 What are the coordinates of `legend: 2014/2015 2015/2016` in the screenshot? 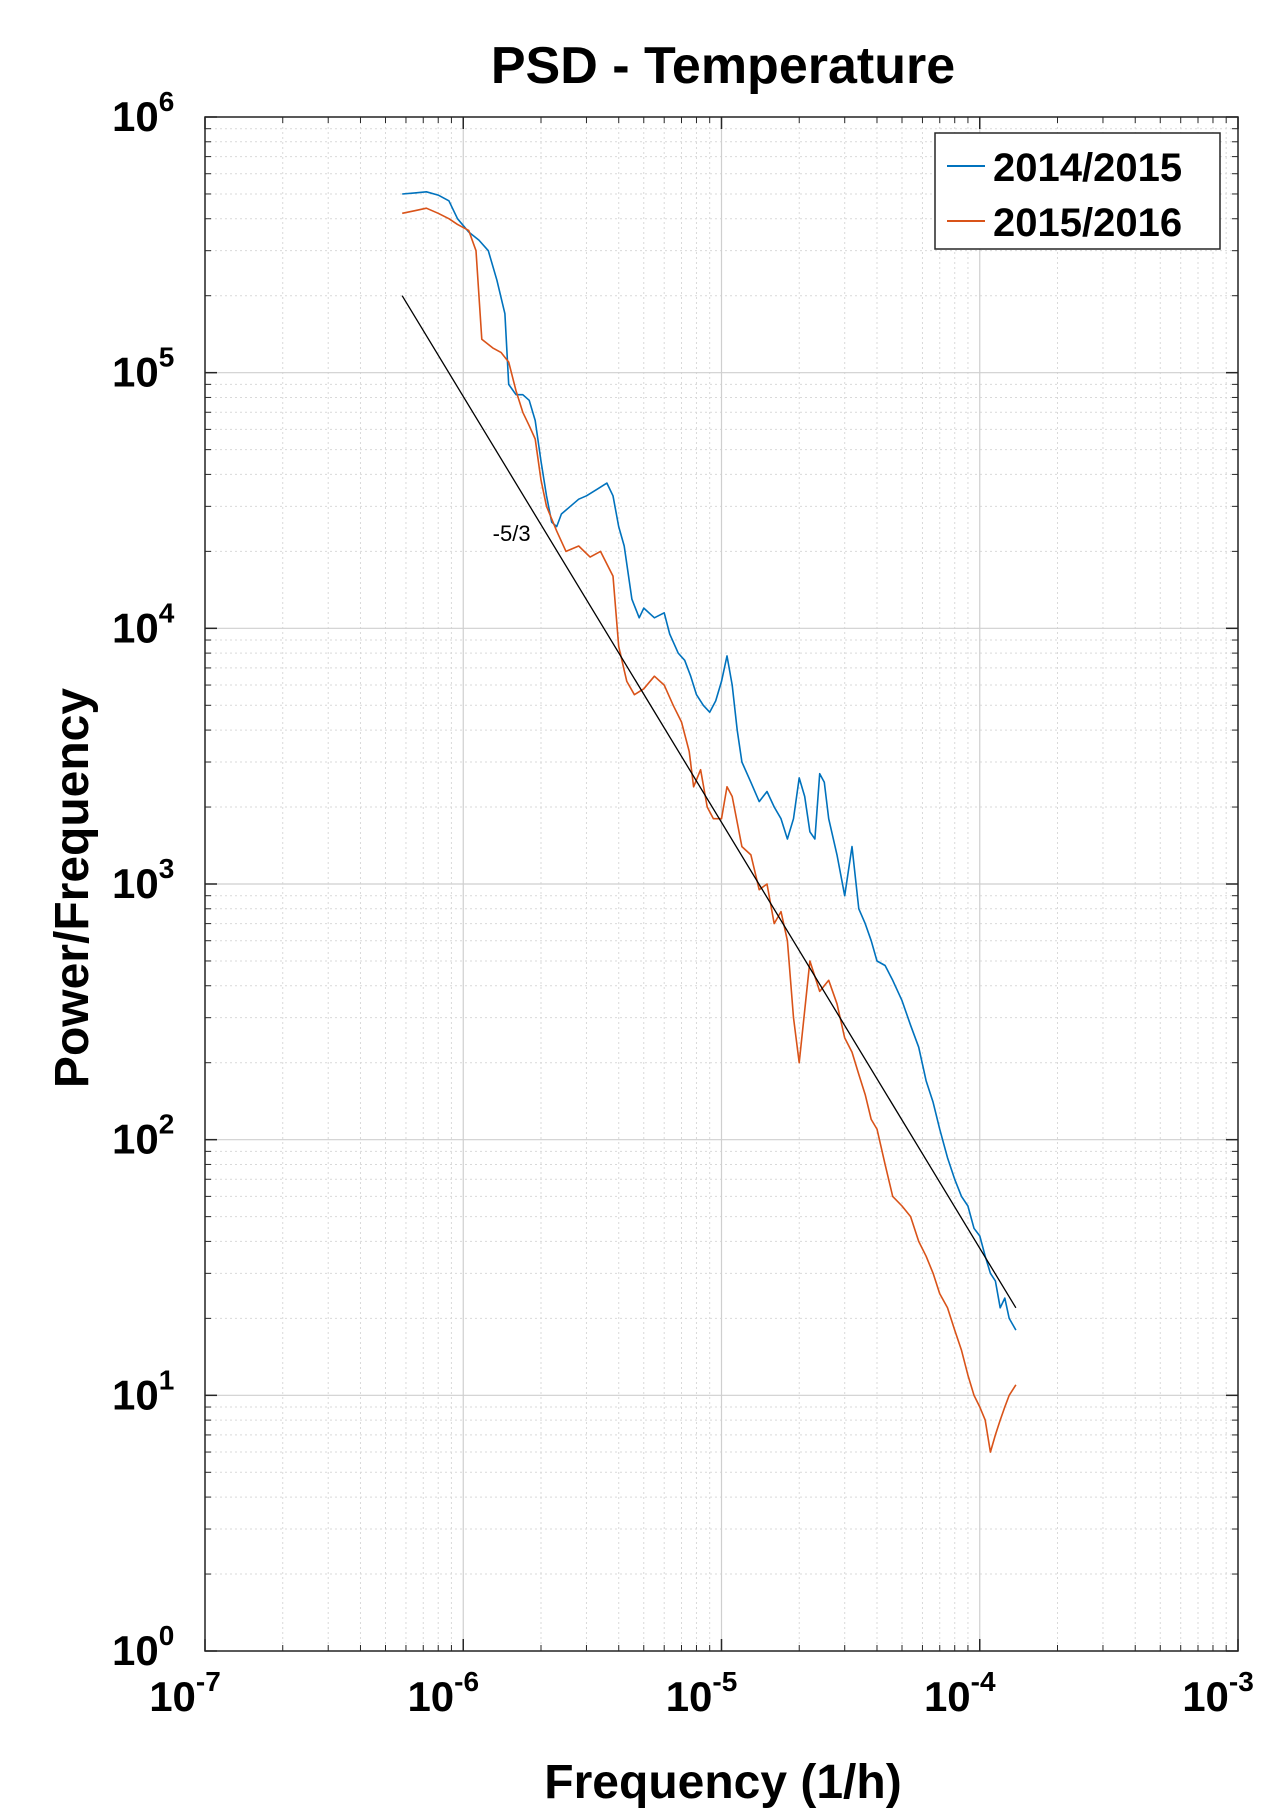 It's located at (1077, 191).